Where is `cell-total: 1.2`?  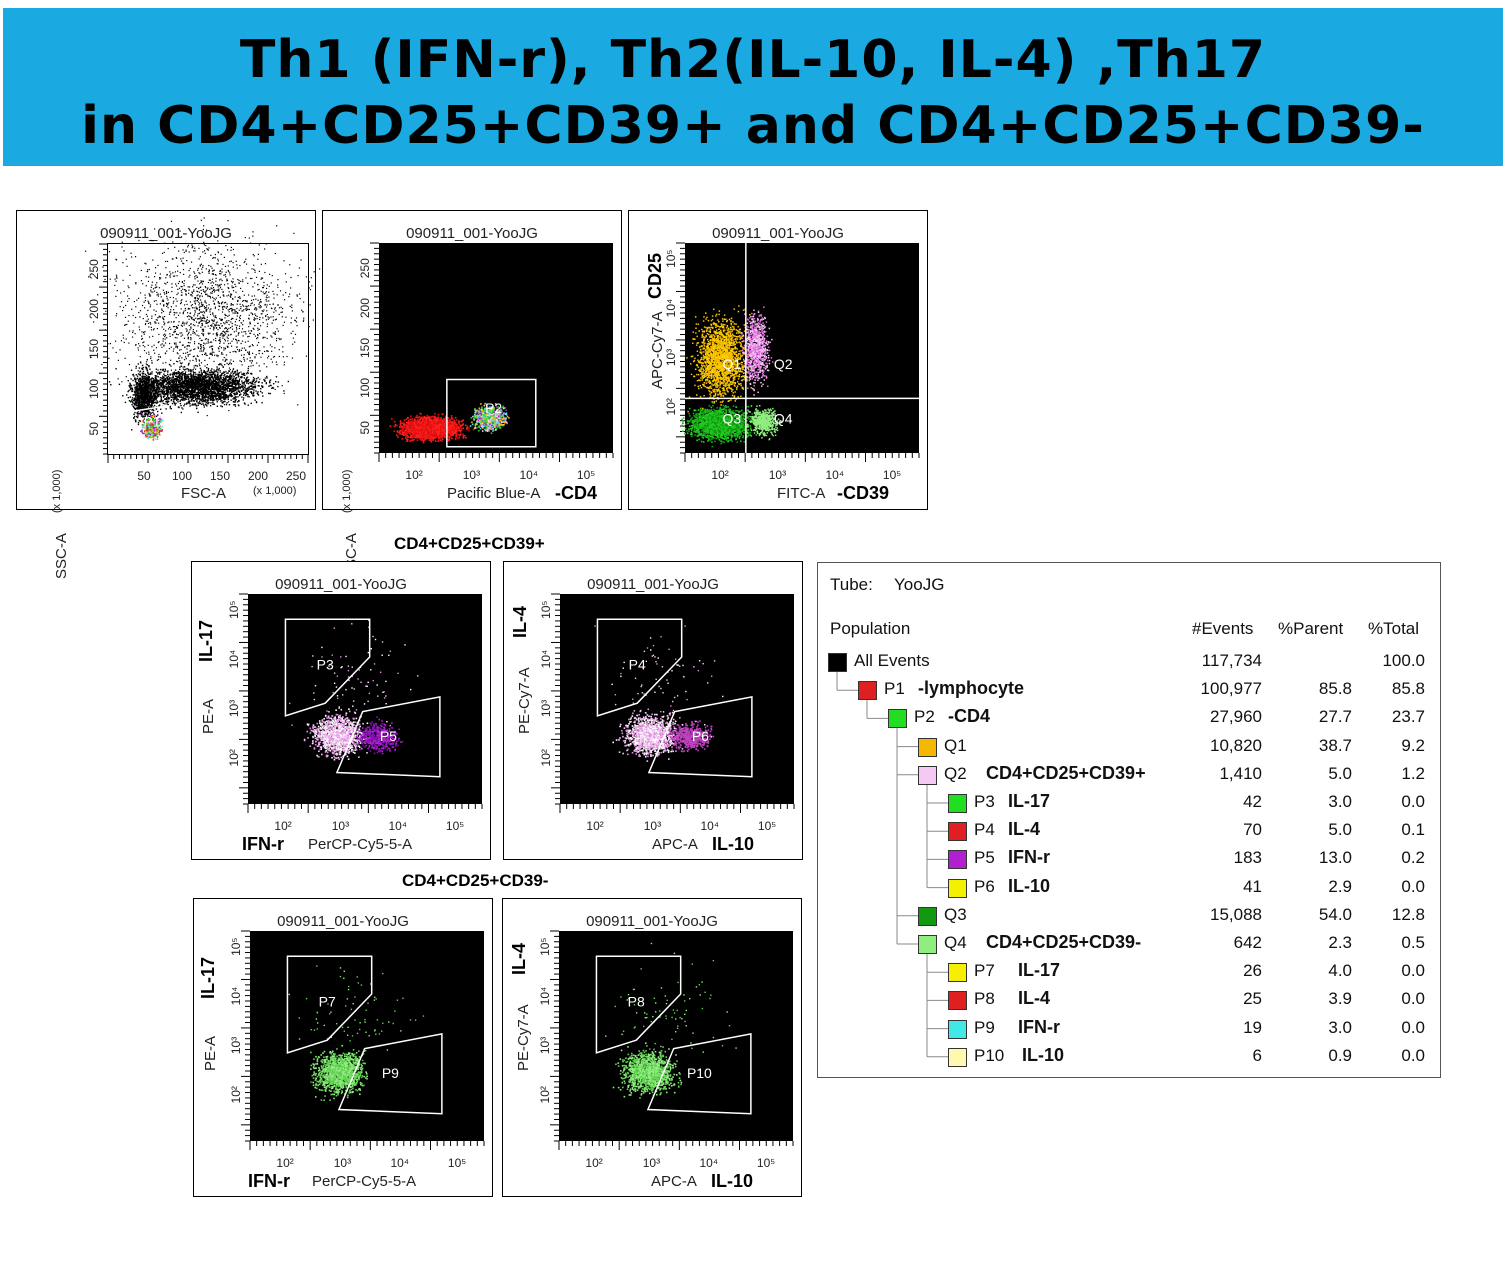
cell-total: 1.2 is located at coordinates (1413, 774).